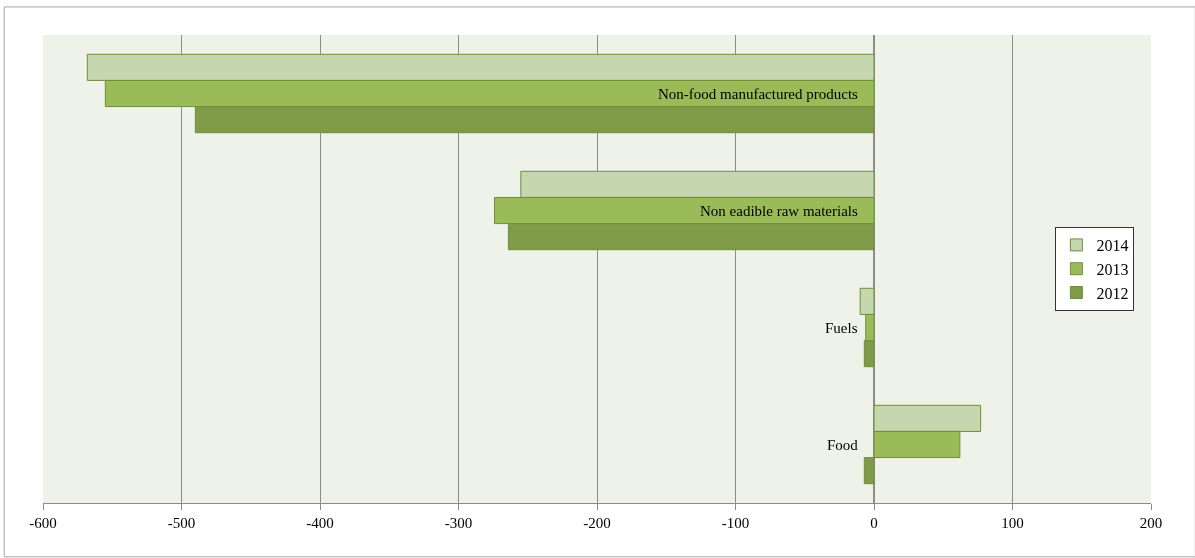  I want to click on x-tick-label: -300, so click(458, 523).